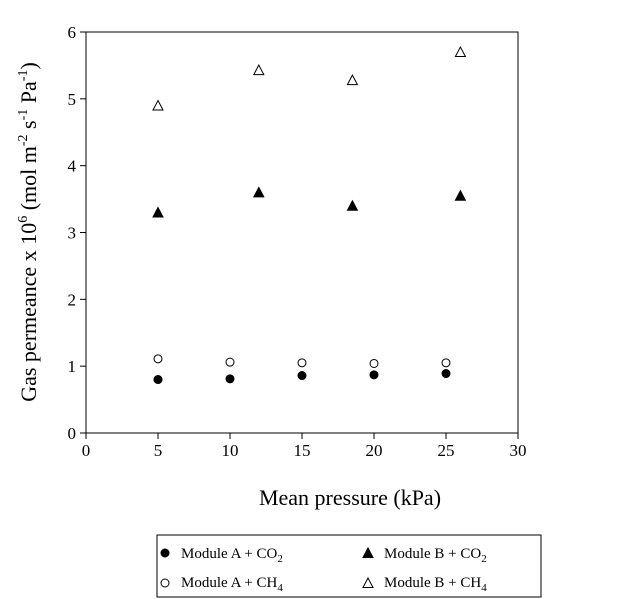 The image size is (620, 599). What do you see at coordinates (302, 450) in the screenshot?
I see `x-tick-label-3: 15` at bounding box center [302, 450].